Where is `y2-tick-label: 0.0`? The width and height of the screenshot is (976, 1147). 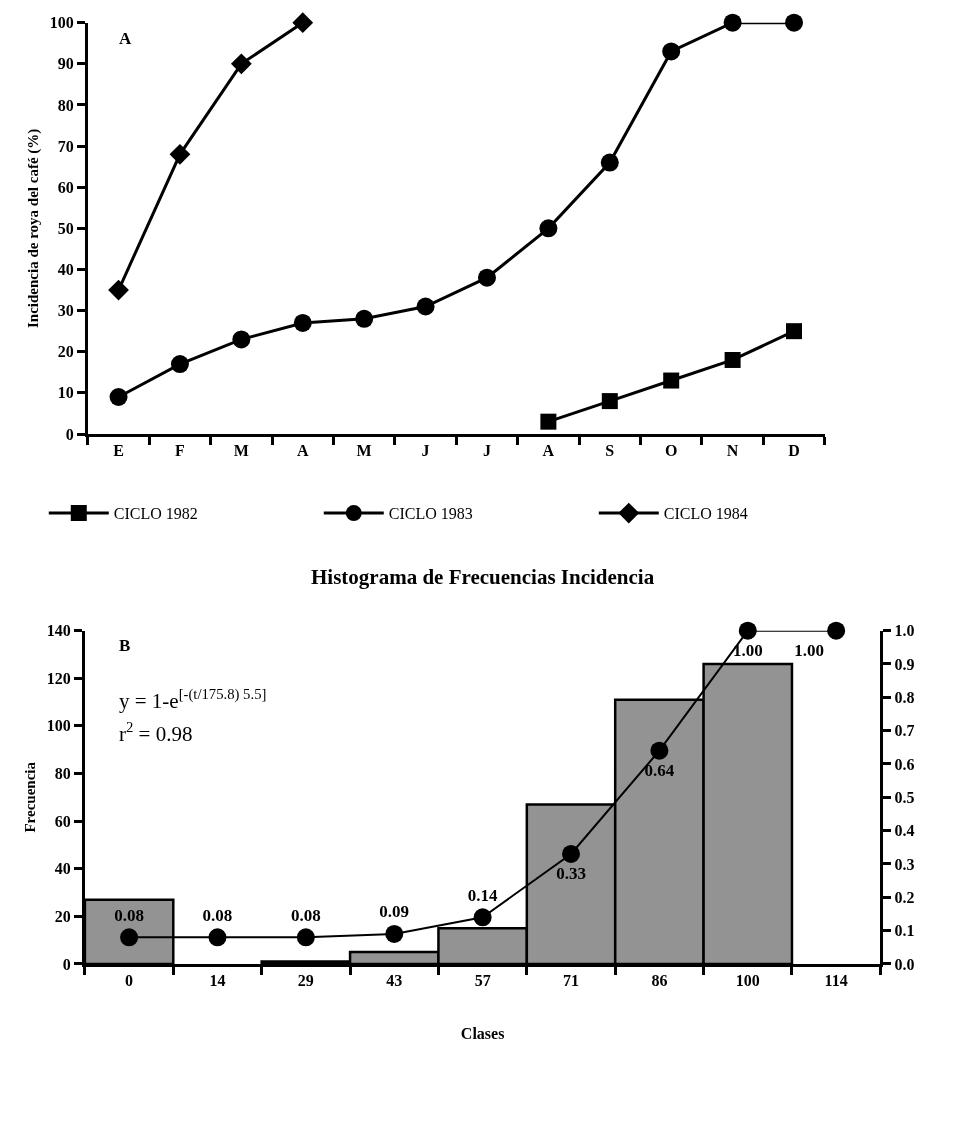
y2-tick-label: 0.0 is located at coordinates (904, 964).